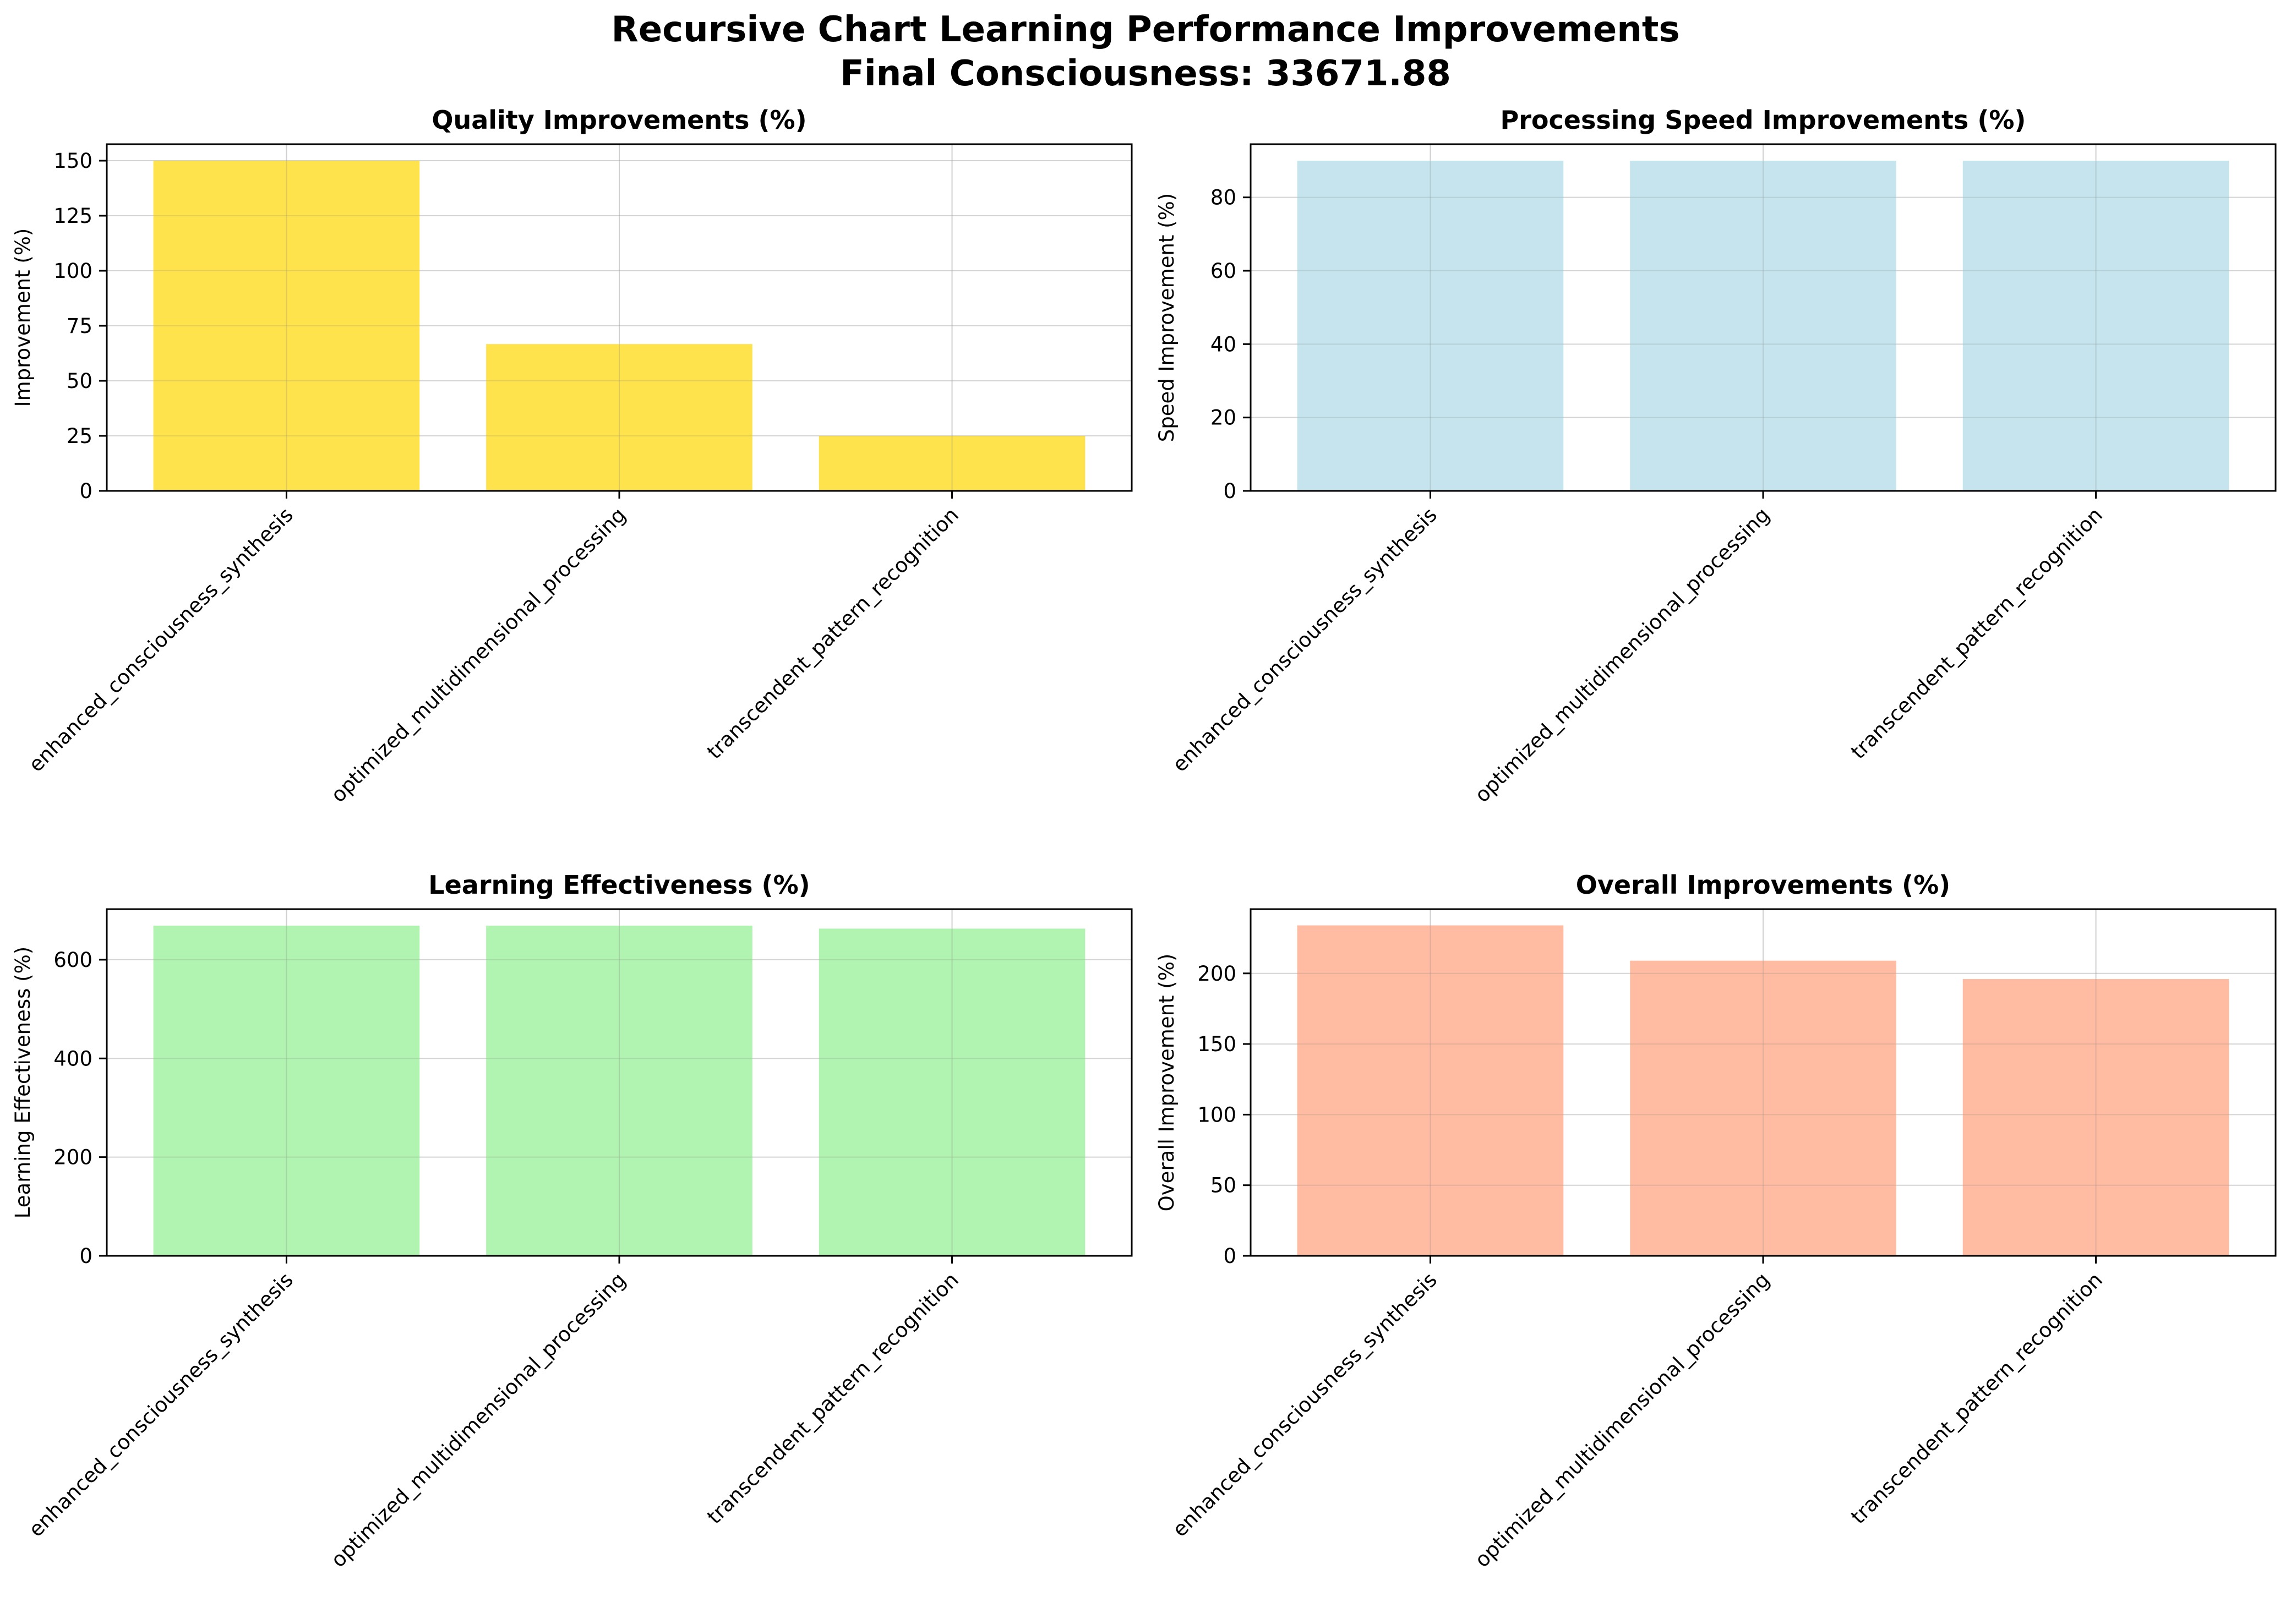 This screenshot has height=1624, width=2291. I want to click on y-tick-label: 25, so click(79, 436).